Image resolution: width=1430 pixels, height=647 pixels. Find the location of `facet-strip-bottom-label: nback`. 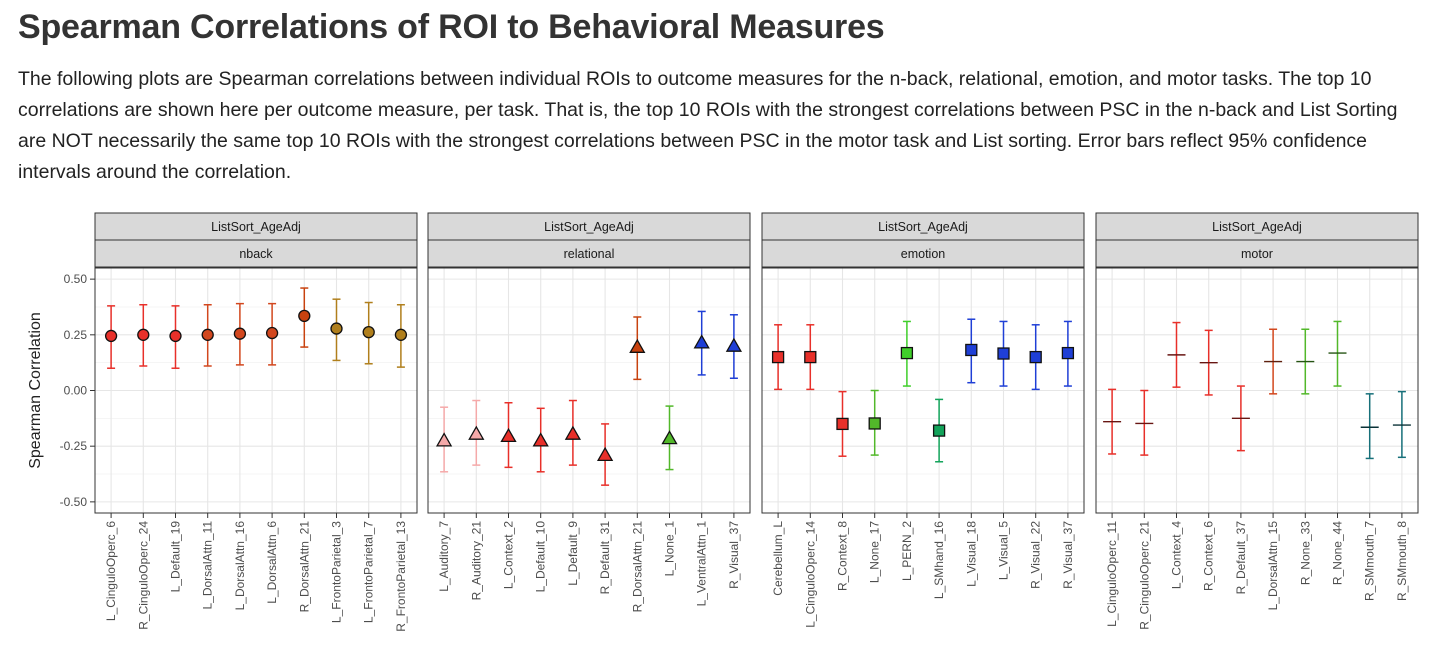

facet-strip-bottom-label: nback is located at coordinates (256, 254).